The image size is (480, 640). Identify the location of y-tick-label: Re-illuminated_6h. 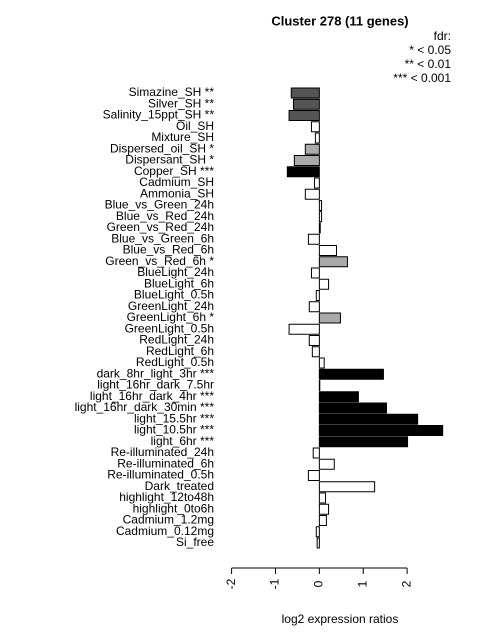
(165, 463).